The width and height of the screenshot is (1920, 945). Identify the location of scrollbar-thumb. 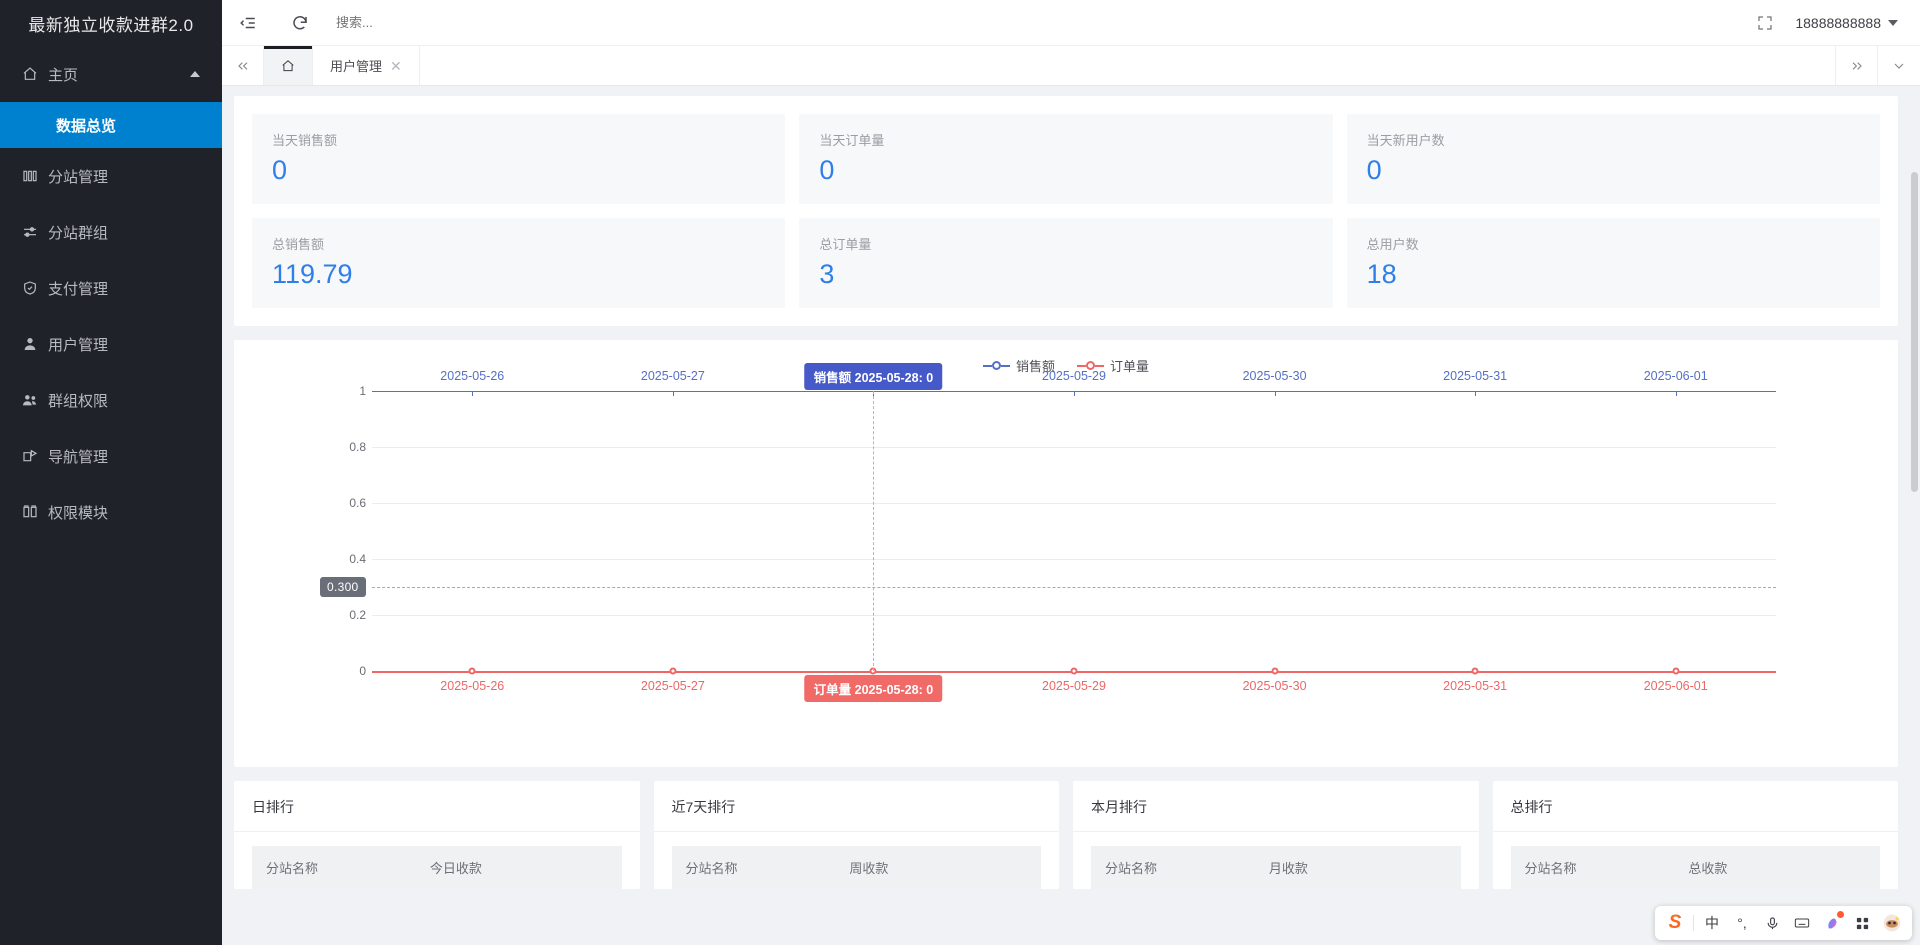
(1914, 332).